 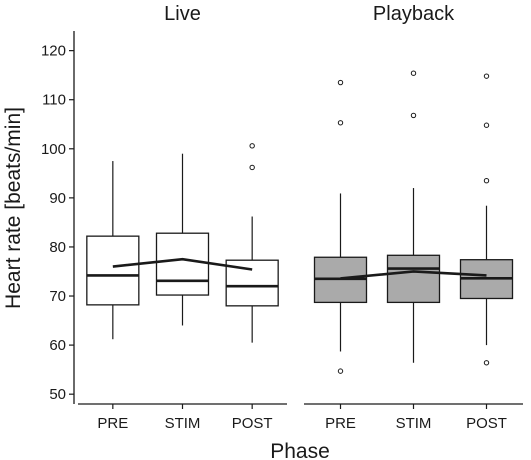 What do you see at coordinates (13, 208) in the screenshot?
I see `y-axis-title: Heart rate [beats/min]` at bounding box center [13, 208].